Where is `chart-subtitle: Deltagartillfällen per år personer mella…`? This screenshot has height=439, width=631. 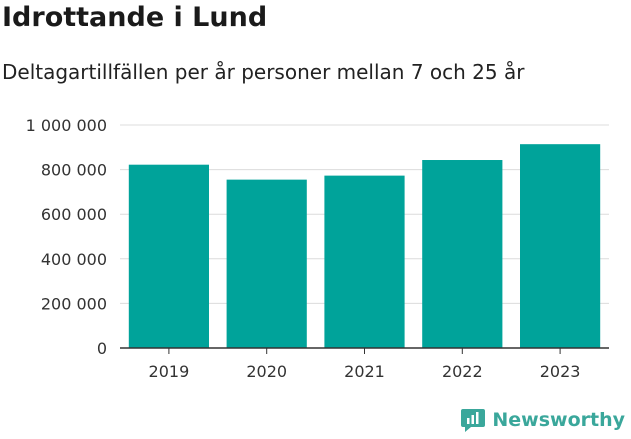 chart-subtitle: Deltagartillfällen per år personer mella… is located at coordinates (263, 72).